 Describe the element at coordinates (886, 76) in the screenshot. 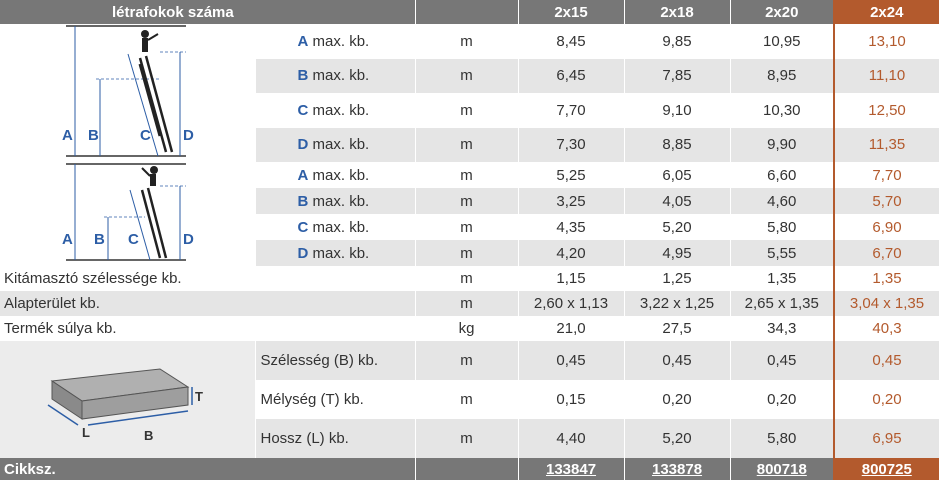

I see `value-cell-highlight: 11,10` at that location.